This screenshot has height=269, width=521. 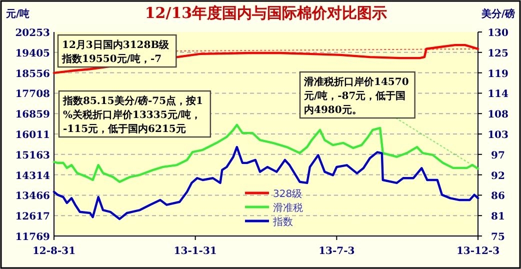 What do you see at coordinates (54, 251) in the screenshot?
I see `x-tick-label: 12-8-31` at bounding box center [54, 251].